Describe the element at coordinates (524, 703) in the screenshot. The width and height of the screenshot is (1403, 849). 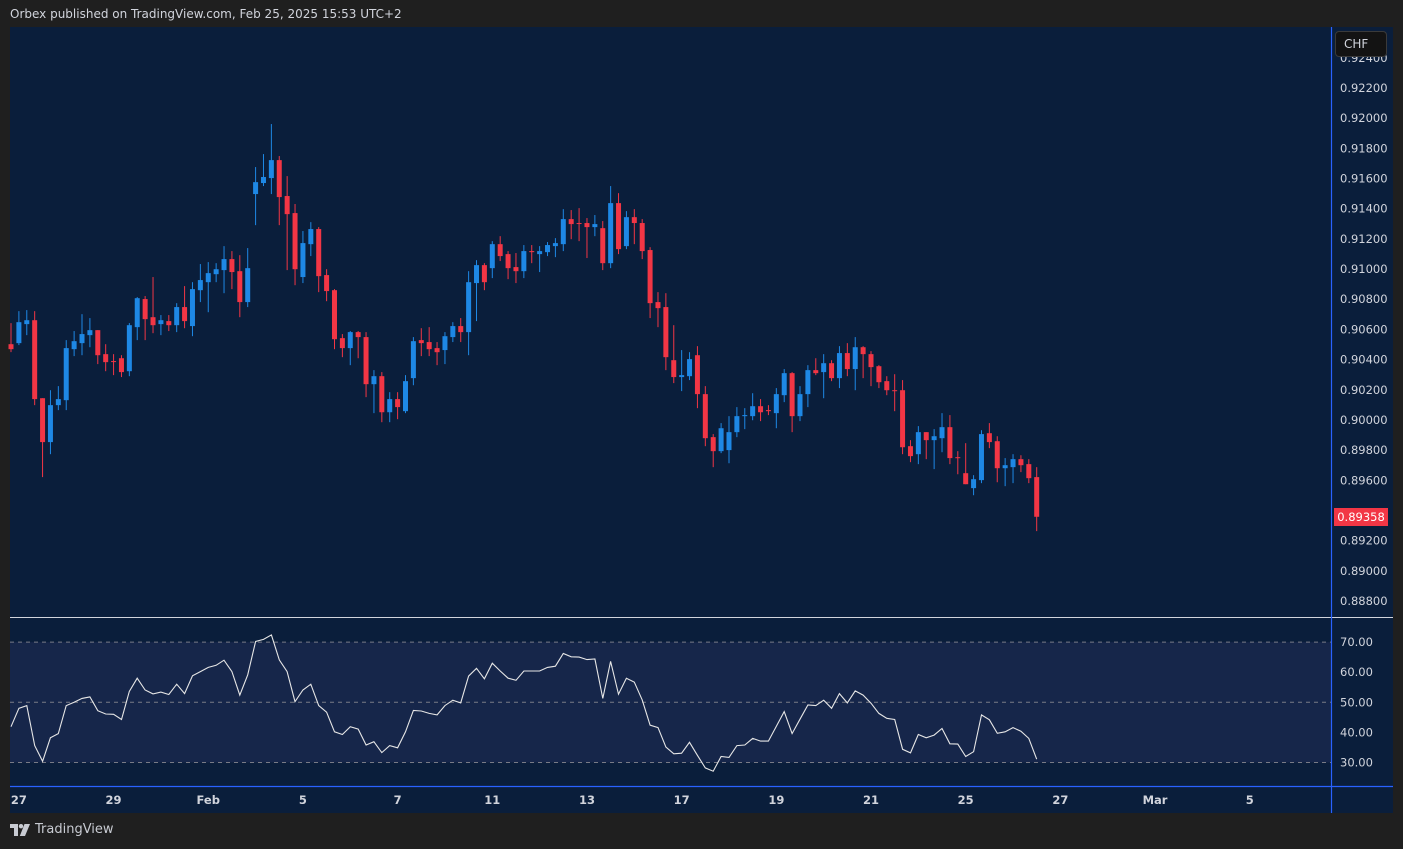
I see `rsi-line` at that location.